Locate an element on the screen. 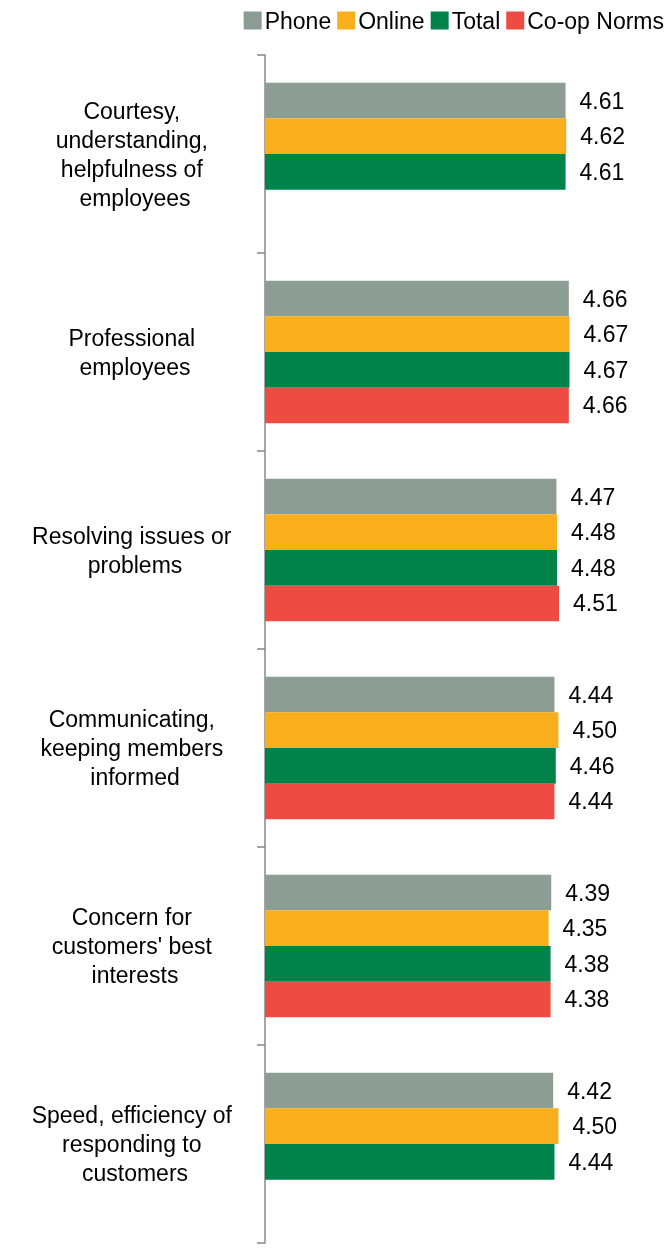 This screenshot has width=671, height=1251. data-label: 4.46 is located at coordinates (592, 765).